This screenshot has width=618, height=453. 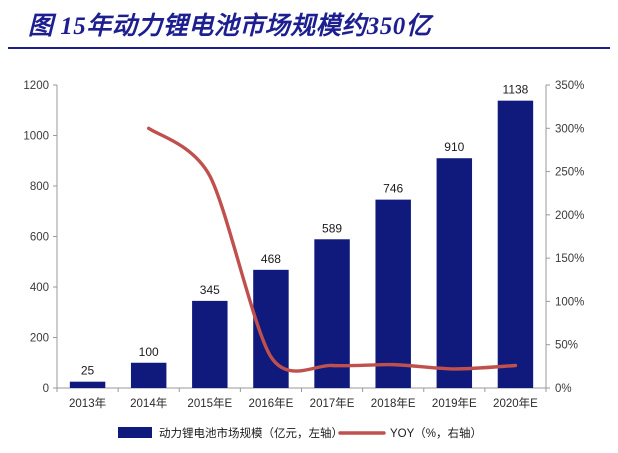 What do you see at coordinates (332, 228) in the screenshot?
I see `bar-value-label: 589` at bounding box center [332, 228].